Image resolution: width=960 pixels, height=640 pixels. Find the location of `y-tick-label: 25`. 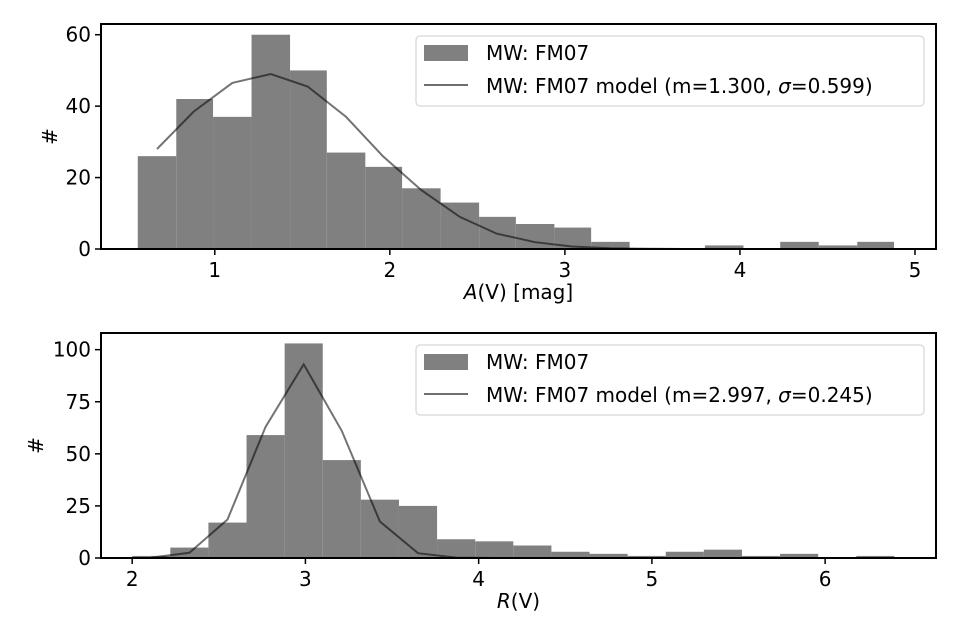

y-tick-label: 25 is located at coordinates (78, 506).